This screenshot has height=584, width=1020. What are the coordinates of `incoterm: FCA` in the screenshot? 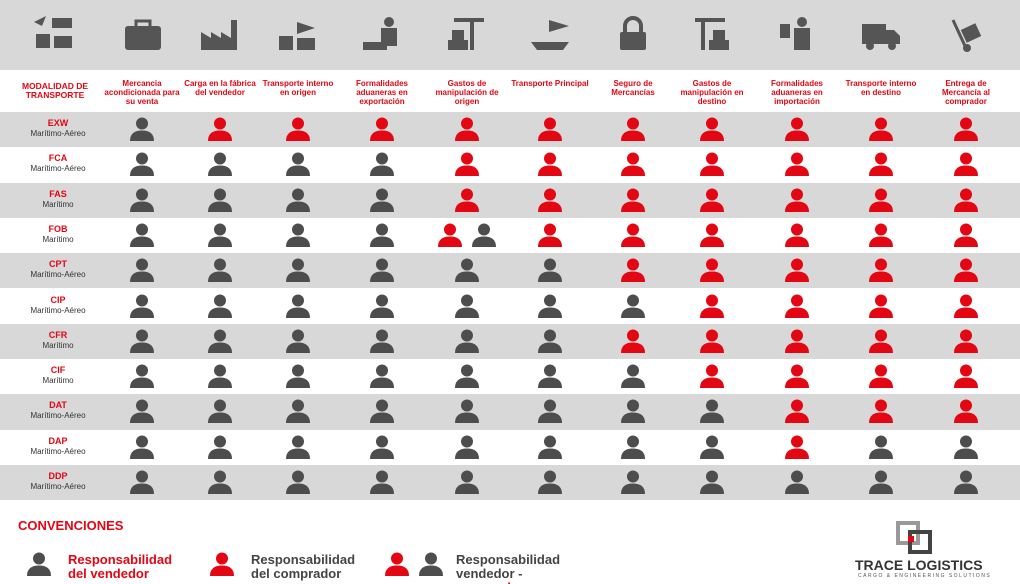 It's located at (58, 158).